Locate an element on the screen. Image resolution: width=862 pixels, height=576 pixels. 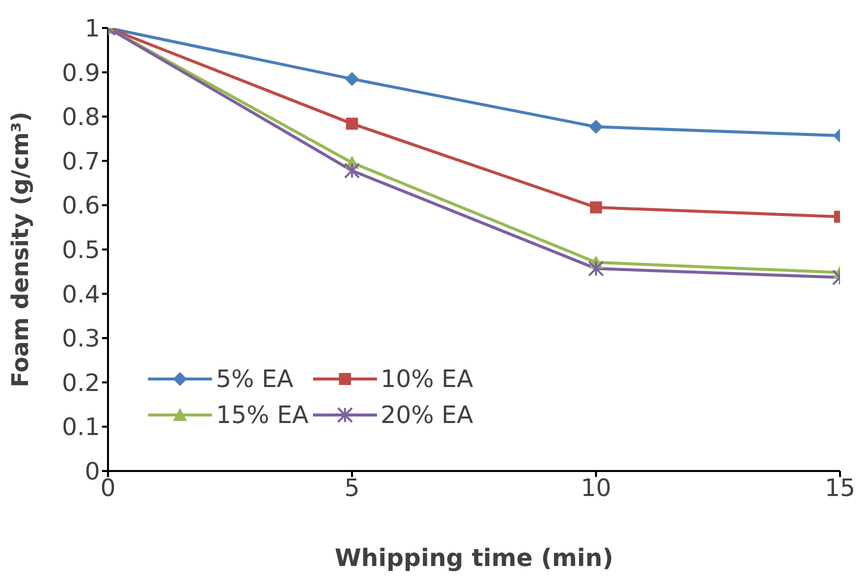
y-tick-label: 0.8 is located at coordinates (81, 117).